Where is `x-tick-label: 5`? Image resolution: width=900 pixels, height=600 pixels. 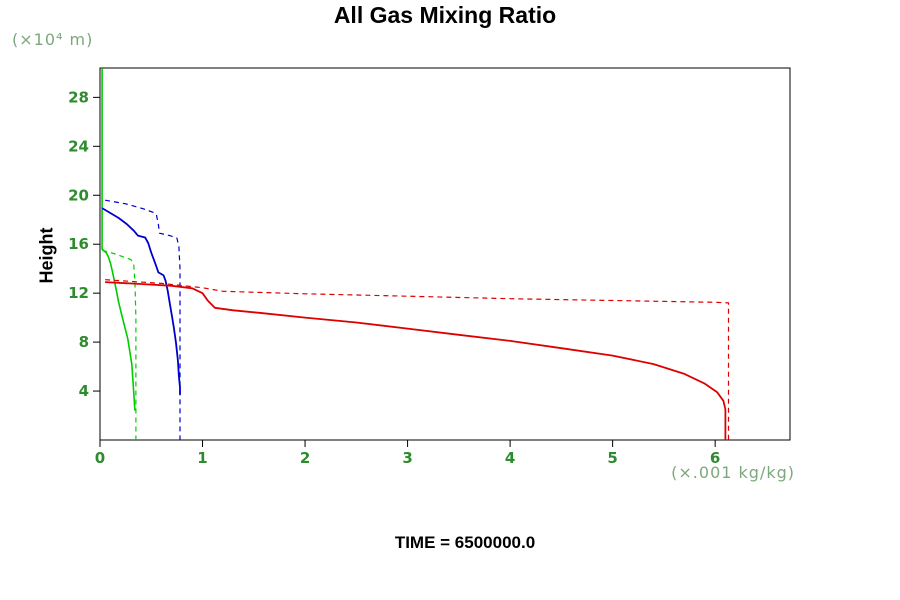
x-tick-label: 5 is located at coordinates (612, 458).